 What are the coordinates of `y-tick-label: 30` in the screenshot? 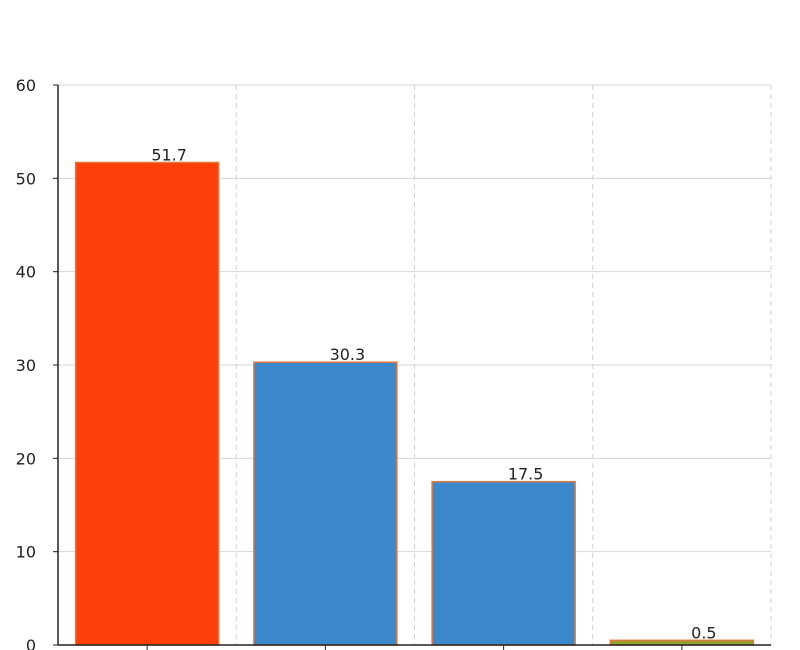 It's located at (26, 365).